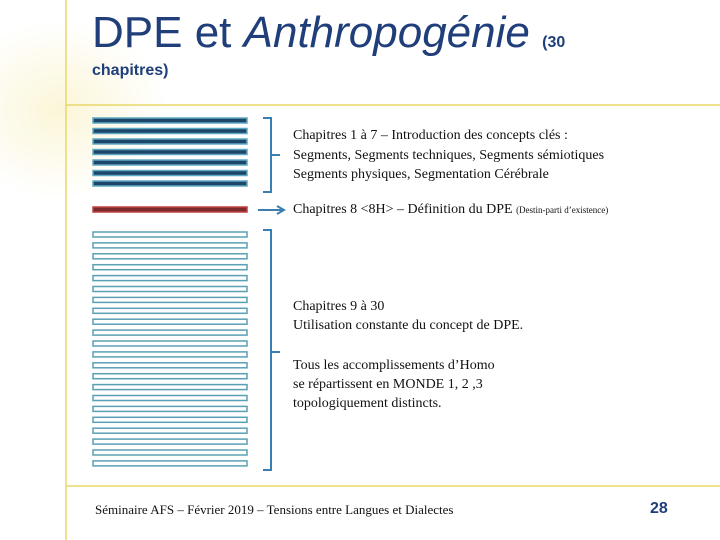  What do you see at coordinates (339, 306) in the screenshot?
I see `text-line: Chapitres 9 à 30` at bounding box center [339, 306].